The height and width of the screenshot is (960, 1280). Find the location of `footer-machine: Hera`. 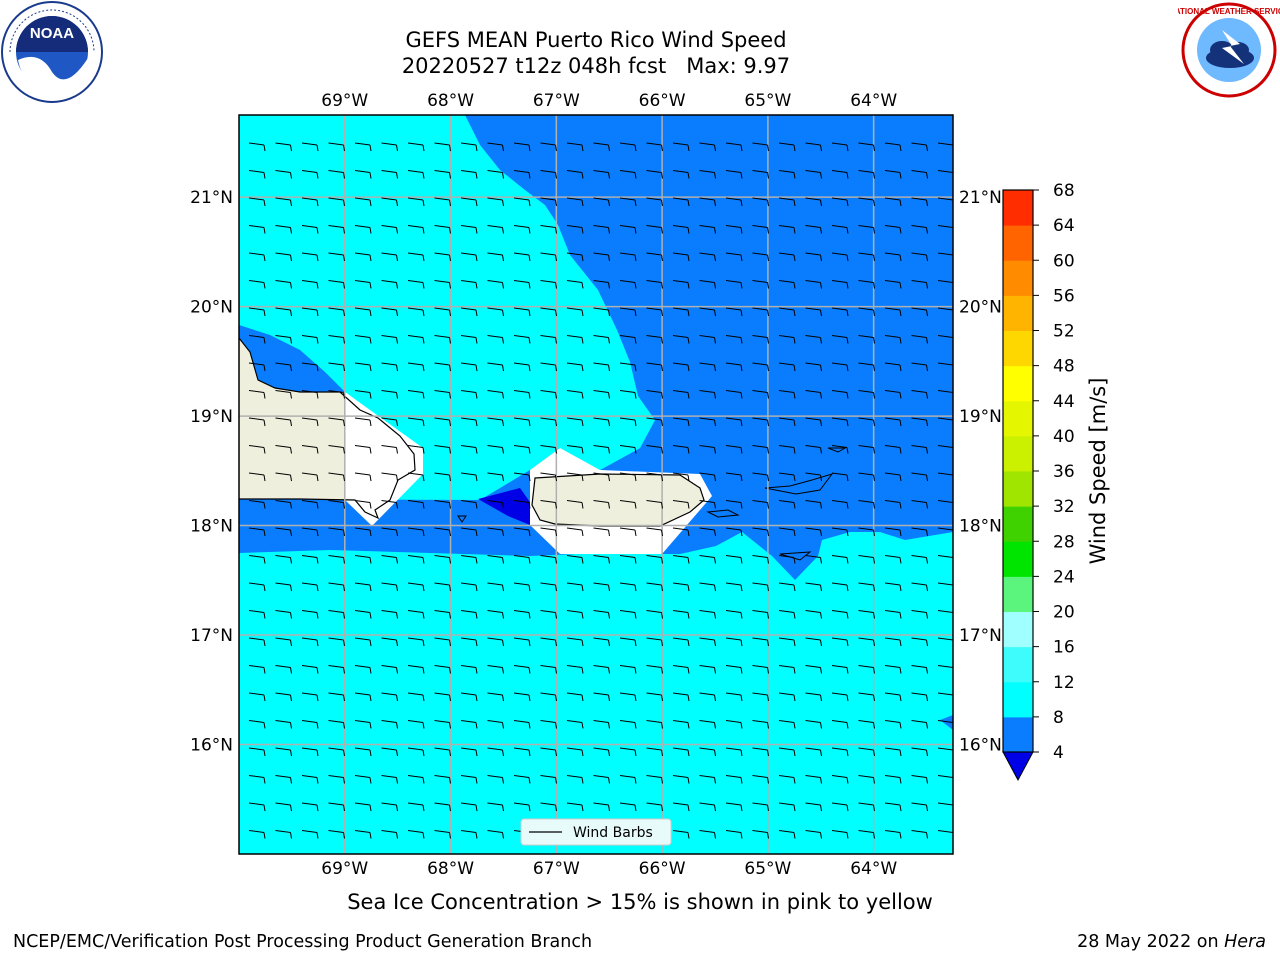

footer-machine: Hera is located at coordinates (1245, 942).